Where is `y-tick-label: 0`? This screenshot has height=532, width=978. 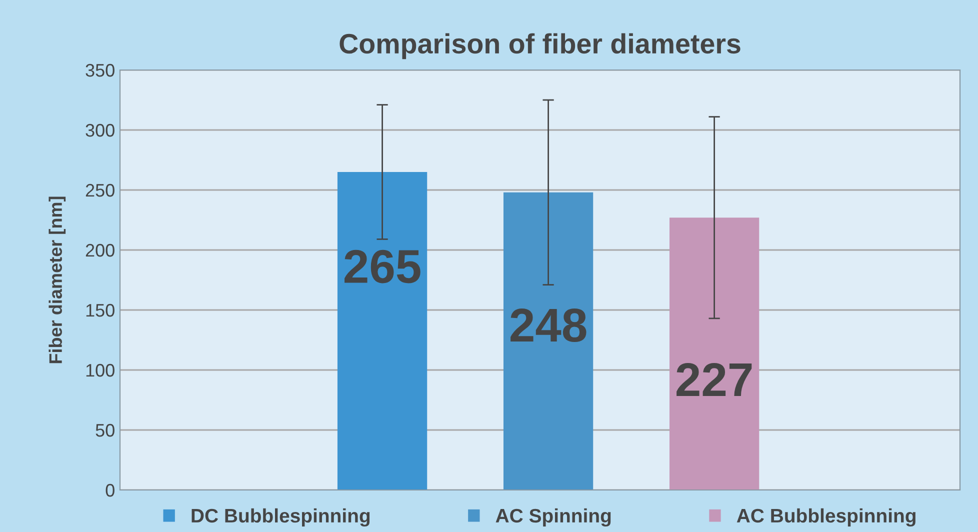 y-tick-label: 0 is located at coordinates (110, 490).